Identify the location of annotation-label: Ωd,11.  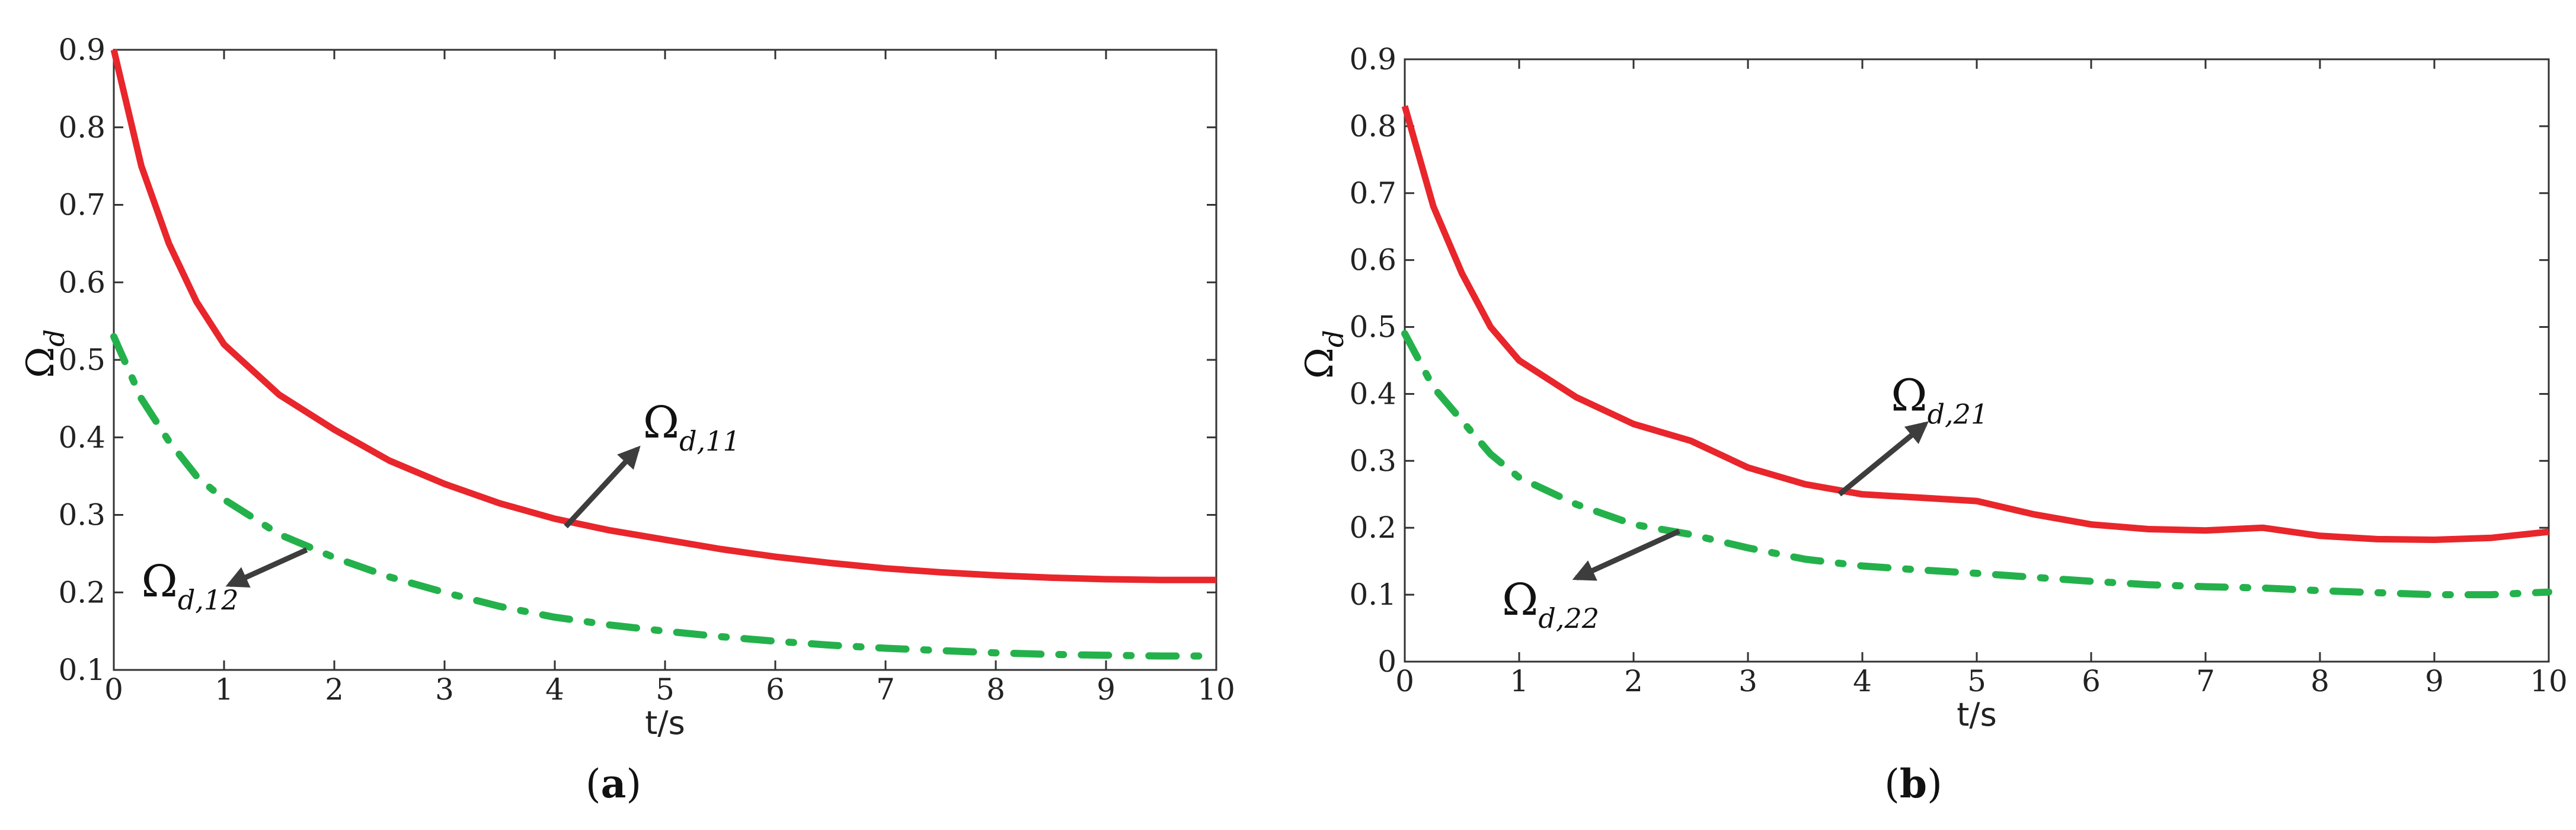
(691, 427).